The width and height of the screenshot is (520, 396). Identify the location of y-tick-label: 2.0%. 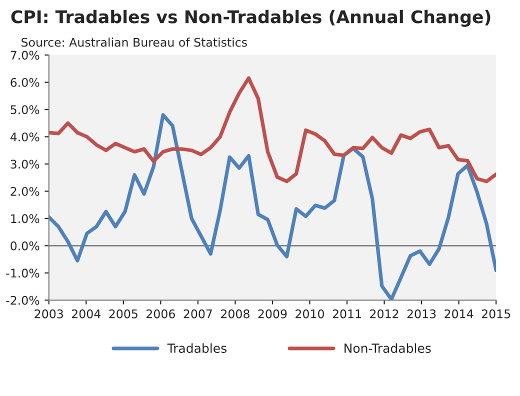
(25, 191).